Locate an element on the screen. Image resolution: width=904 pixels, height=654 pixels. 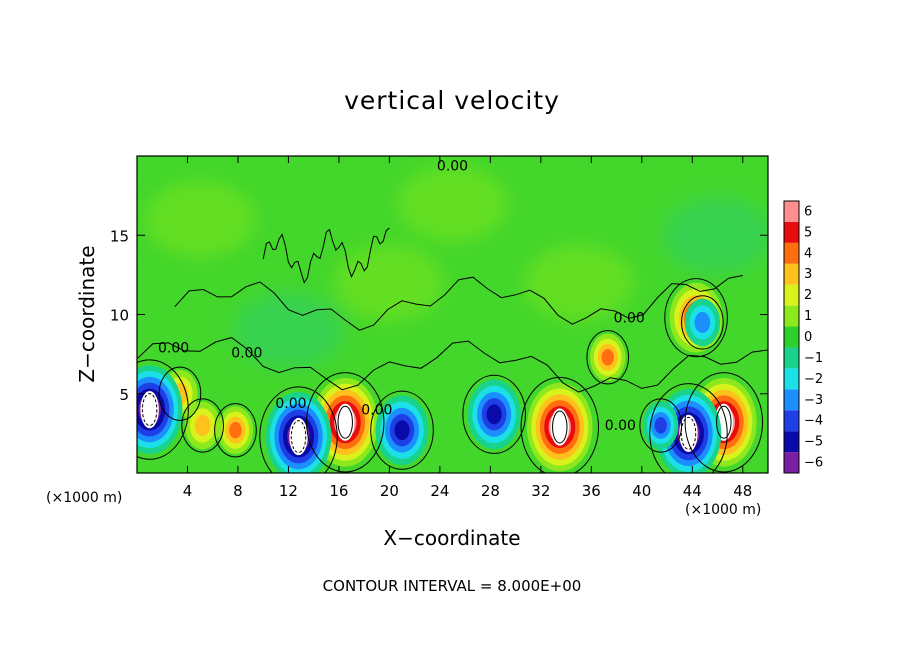
x-tick-label: 36 is located at coordinates (591, 491).